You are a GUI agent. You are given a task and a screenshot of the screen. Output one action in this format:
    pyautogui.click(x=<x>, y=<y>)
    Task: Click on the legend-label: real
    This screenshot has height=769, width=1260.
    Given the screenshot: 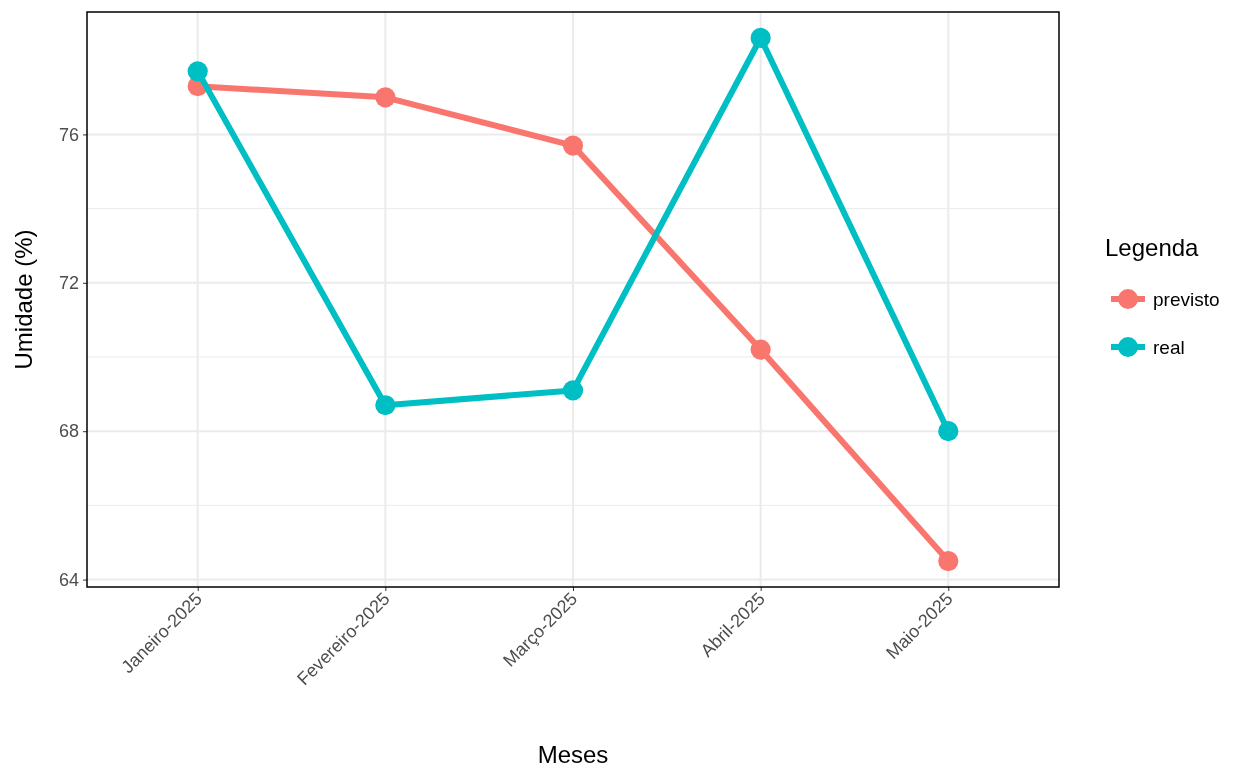 What is the action you would take?
    pyautogui.click(x=1169, y=347)
    